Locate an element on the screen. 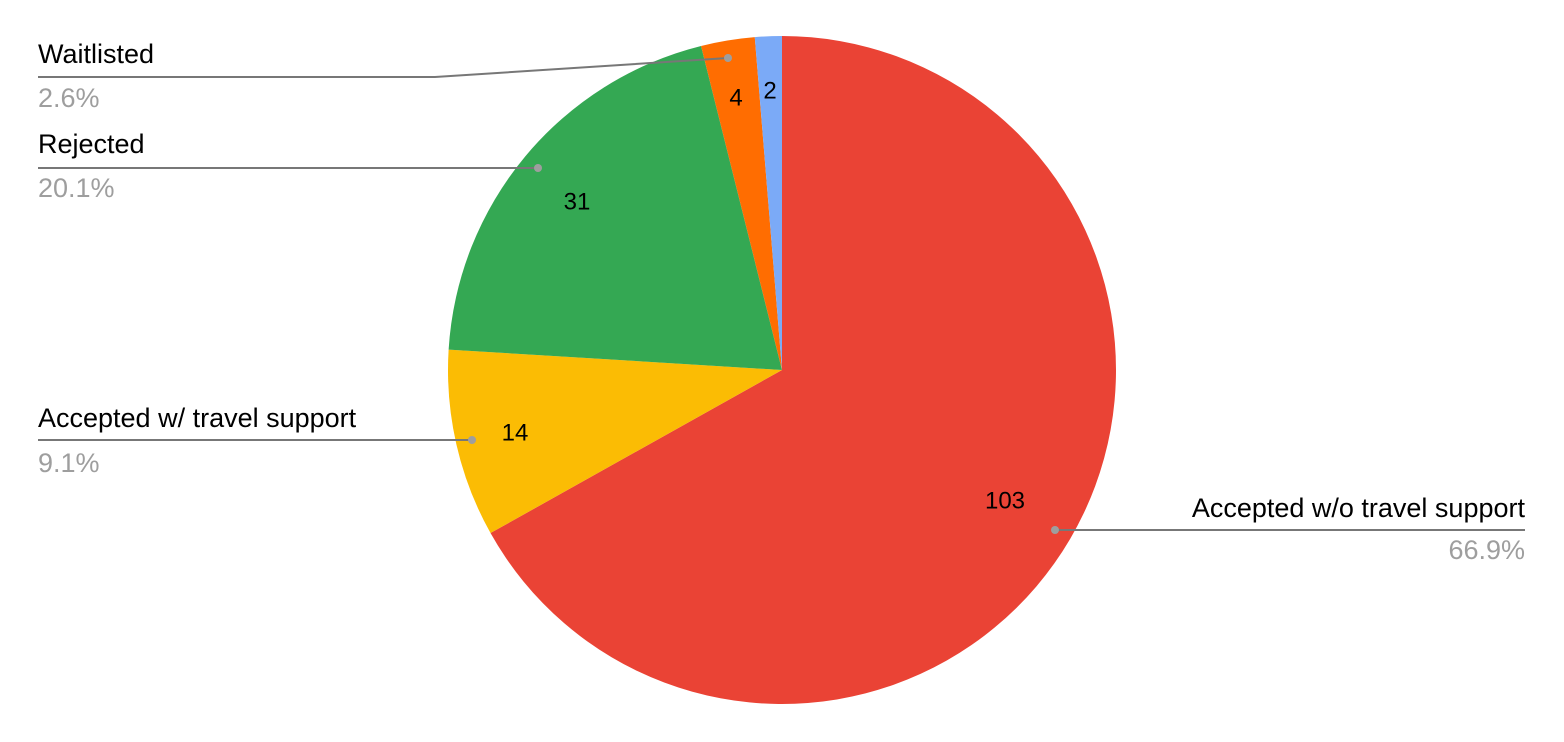 This screenshot has width=1564, height=742. percent-label: 9.1% is located at coordinates (69, 463).